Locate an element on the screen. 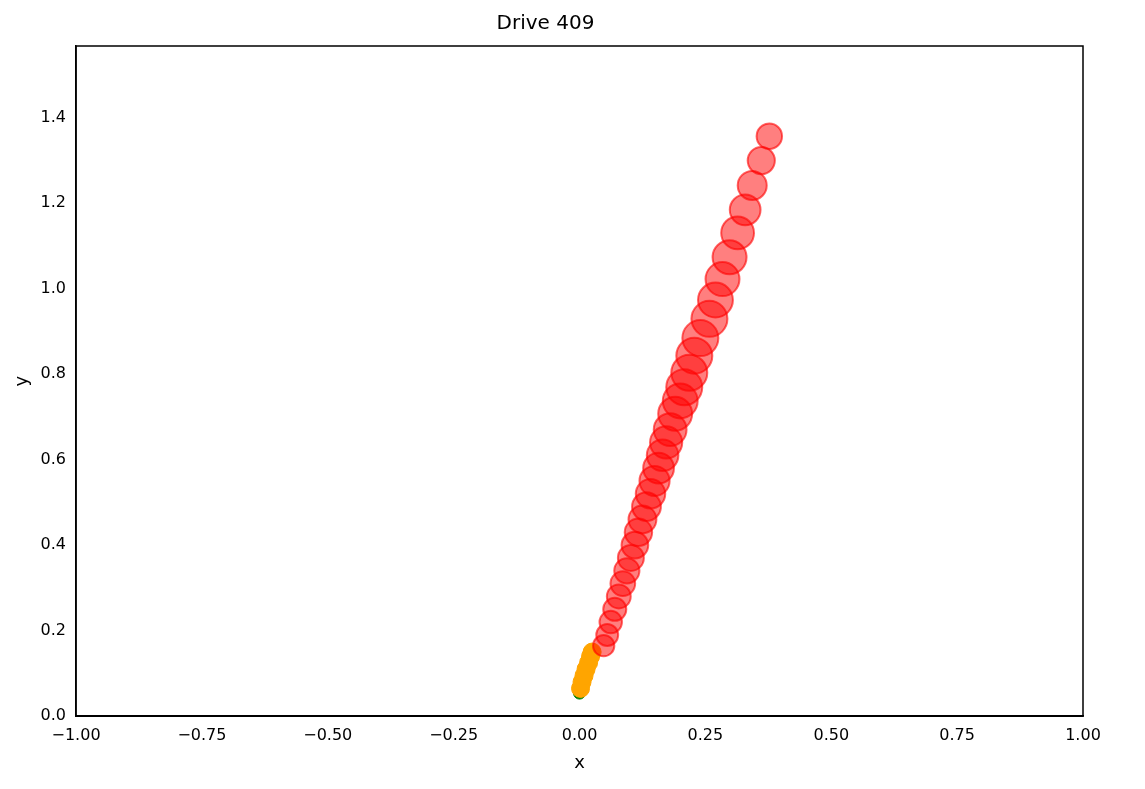 This screenshot has height=789, width=1145. x-tick-label: −0.75 is located at coordinates (202, 734).